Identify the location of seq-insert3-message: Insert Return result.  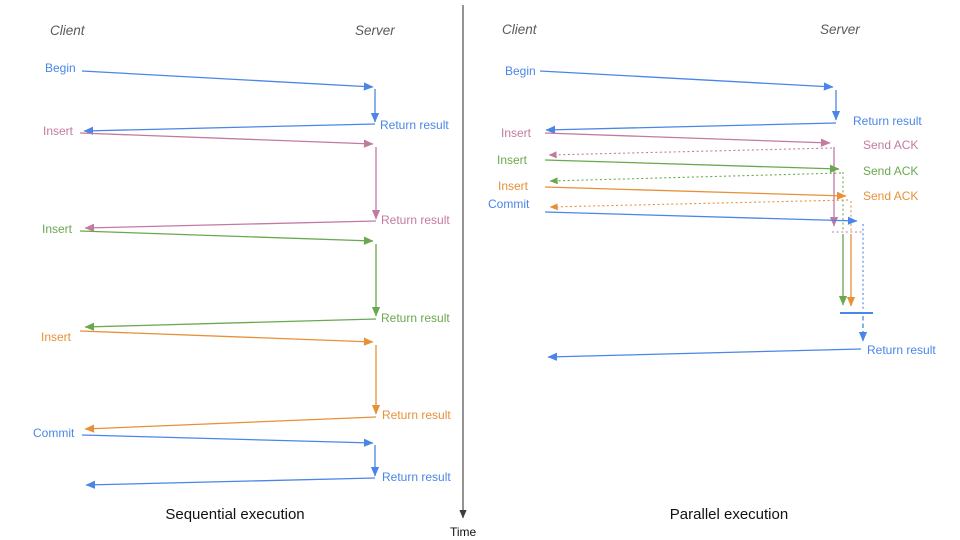
(246, 381).